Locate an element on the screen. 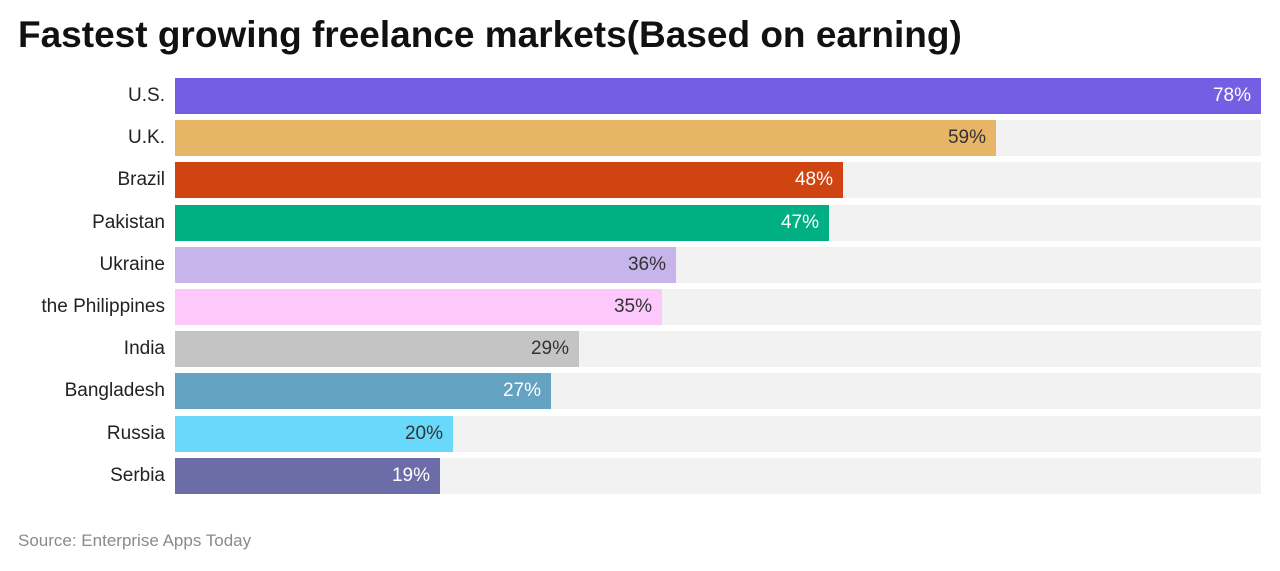 This screenshot has height=571, width=1280. bar-row: Pakistan 47% is located at coordinates (640, 223).